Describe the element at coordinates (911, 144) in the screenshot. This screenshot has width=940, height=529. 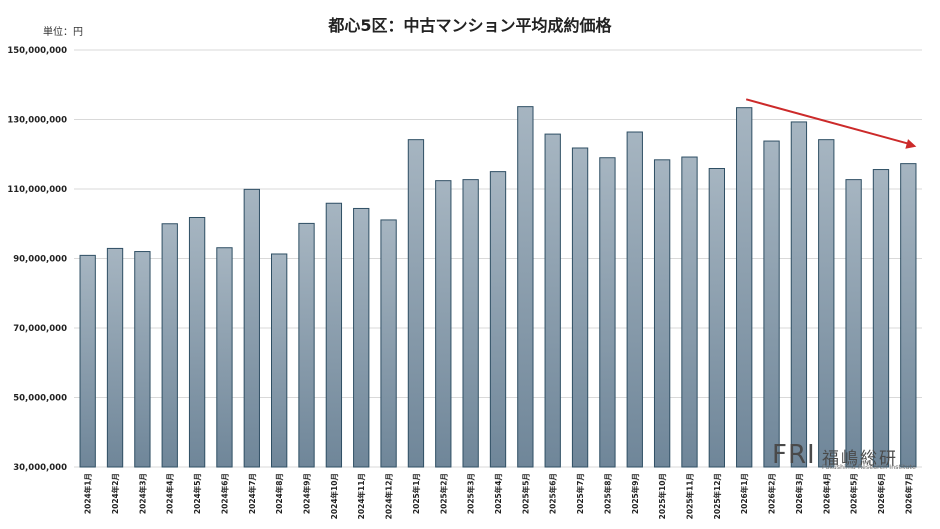
I see `trend-arrow-head` at that location.